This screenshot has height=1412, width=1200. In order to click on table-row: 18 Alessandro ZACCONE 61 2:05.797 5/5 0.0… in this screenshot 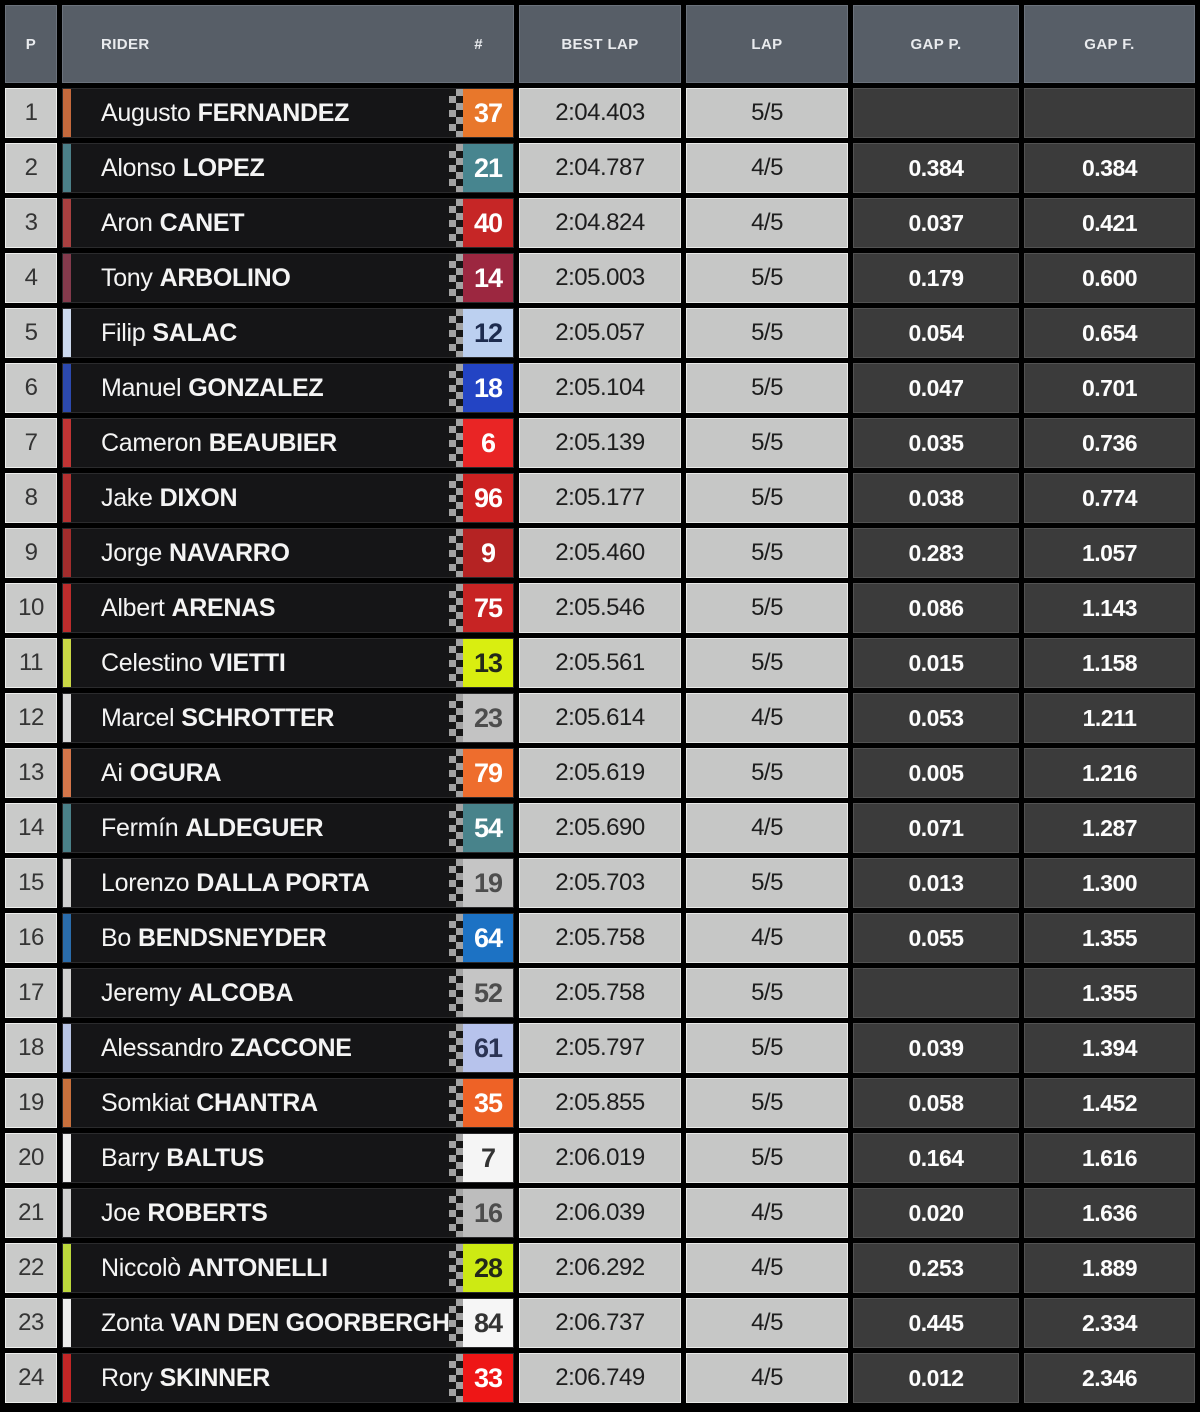, I will do `click(600, 1048)`.